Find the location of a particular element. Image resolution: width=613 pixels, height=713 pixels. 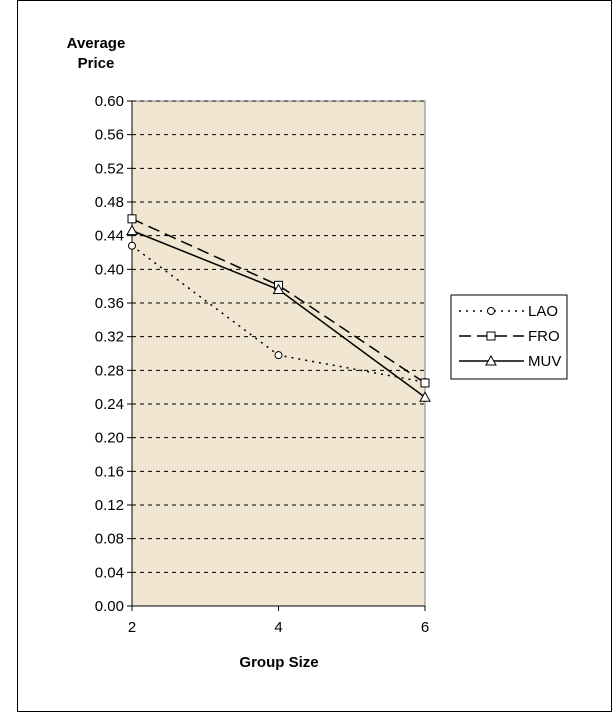

y-tick-label: 0.60 is located at coordinates (109, 101).